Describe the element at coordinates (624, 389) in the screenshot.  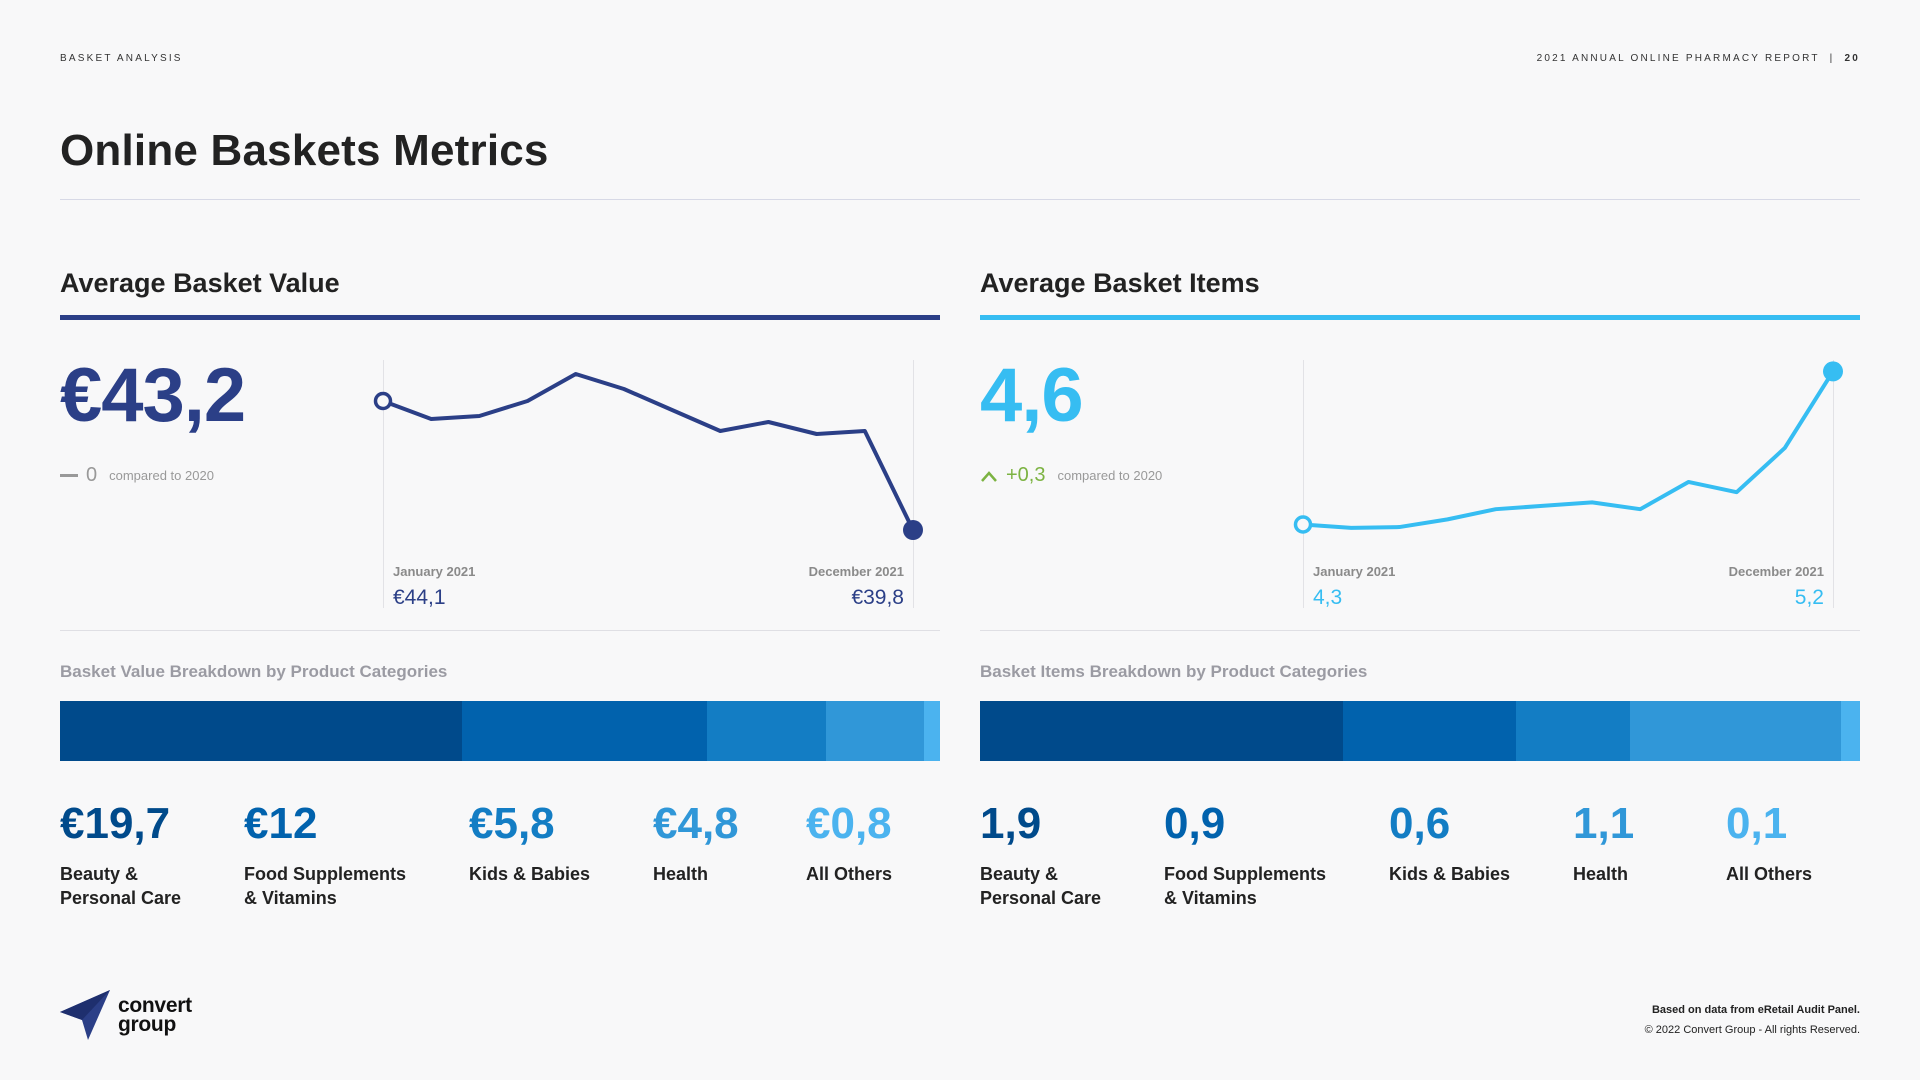
I see `left-point-jun` at that location.